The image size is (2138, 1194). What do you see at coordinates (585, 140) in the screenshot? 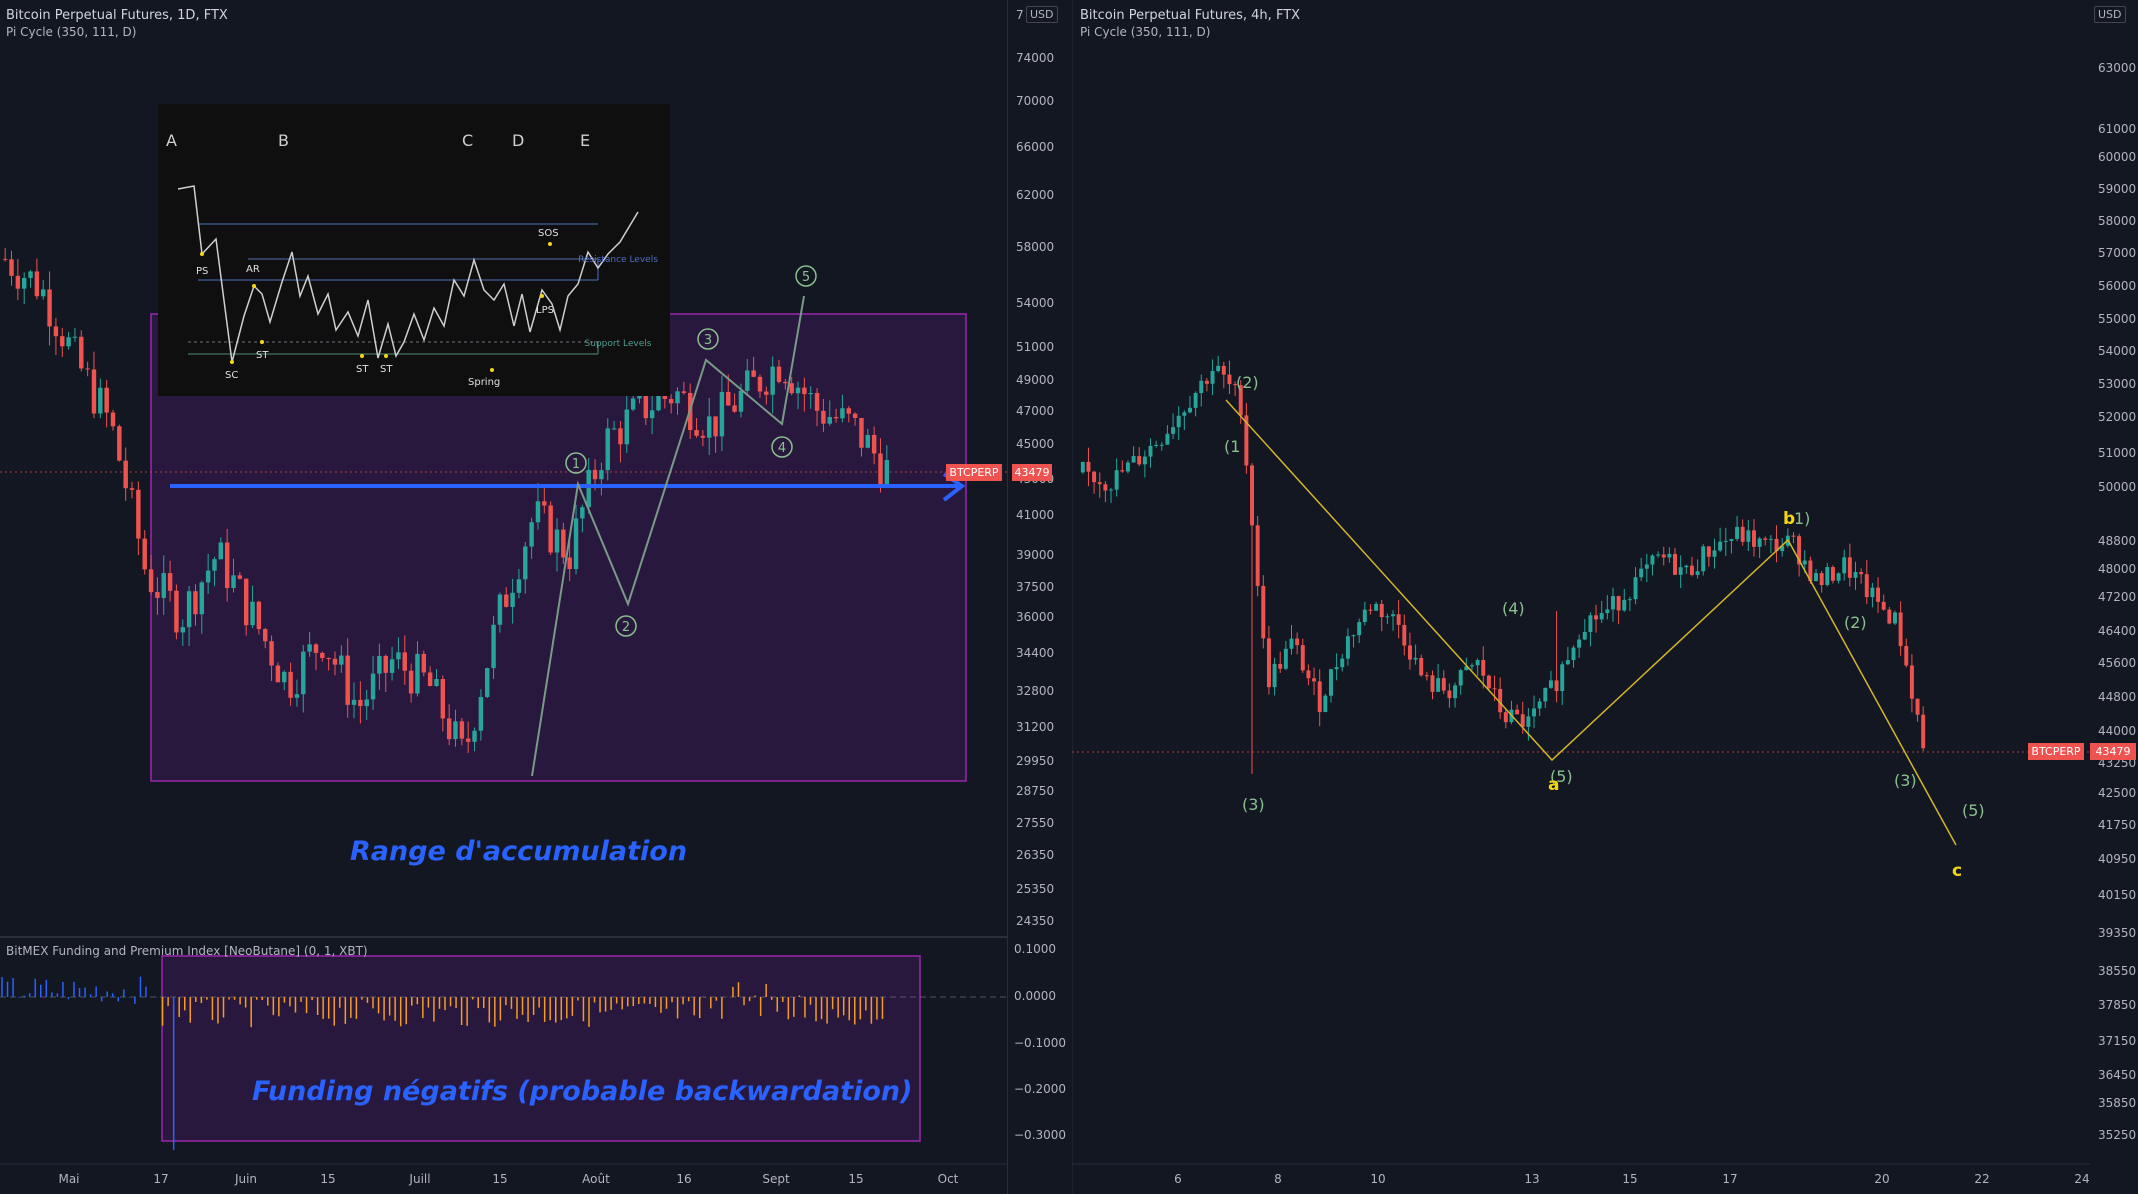
I see `phase-e-label: E` at bounding box center [585, 140].